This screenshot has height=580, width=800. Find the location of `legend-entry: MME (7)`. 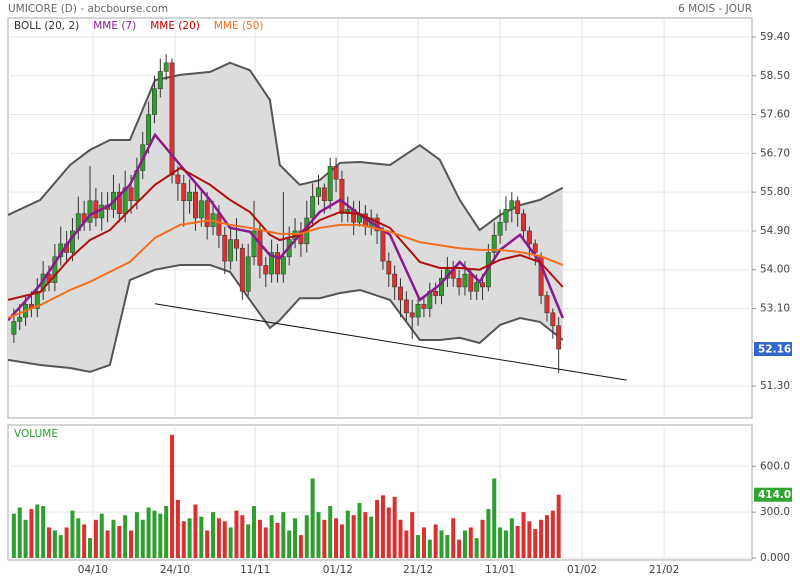

legend-entry: MME (7) is located at coordinates (114, 26).